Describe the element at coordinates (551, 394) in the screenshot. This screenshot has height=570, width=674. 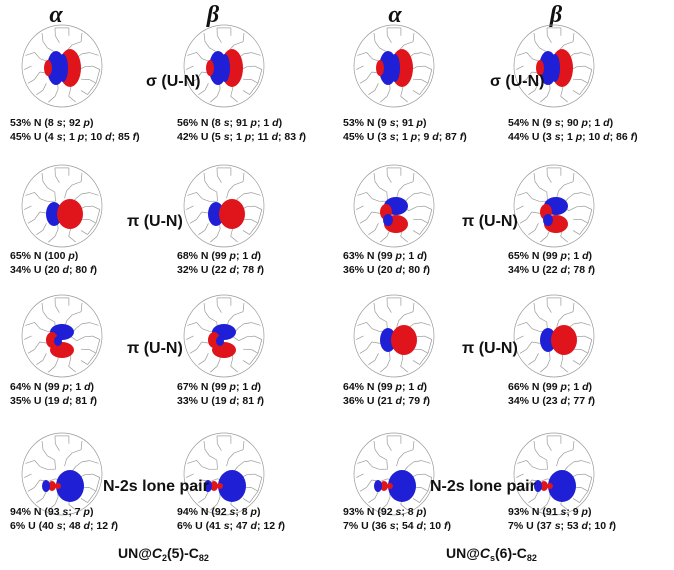
I see `composition-caption-r3-c4: 66% N (99 p; 1 d) 34% U (23 d; 77 f)` at that location.